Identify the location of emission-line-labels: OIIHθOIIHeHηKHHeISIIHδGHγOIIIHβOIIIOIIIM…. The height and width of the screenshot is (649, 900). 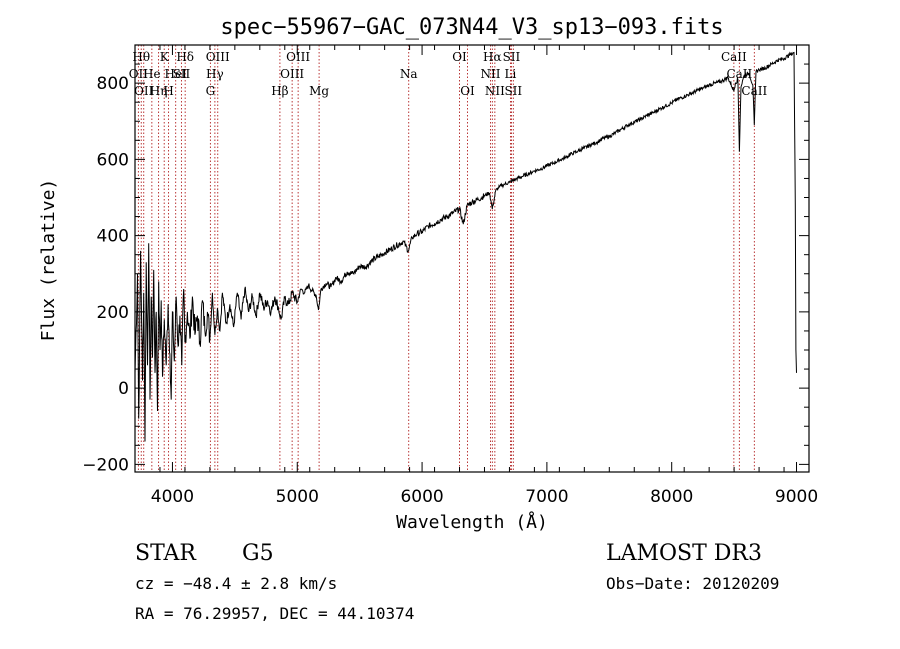
(448, 74).